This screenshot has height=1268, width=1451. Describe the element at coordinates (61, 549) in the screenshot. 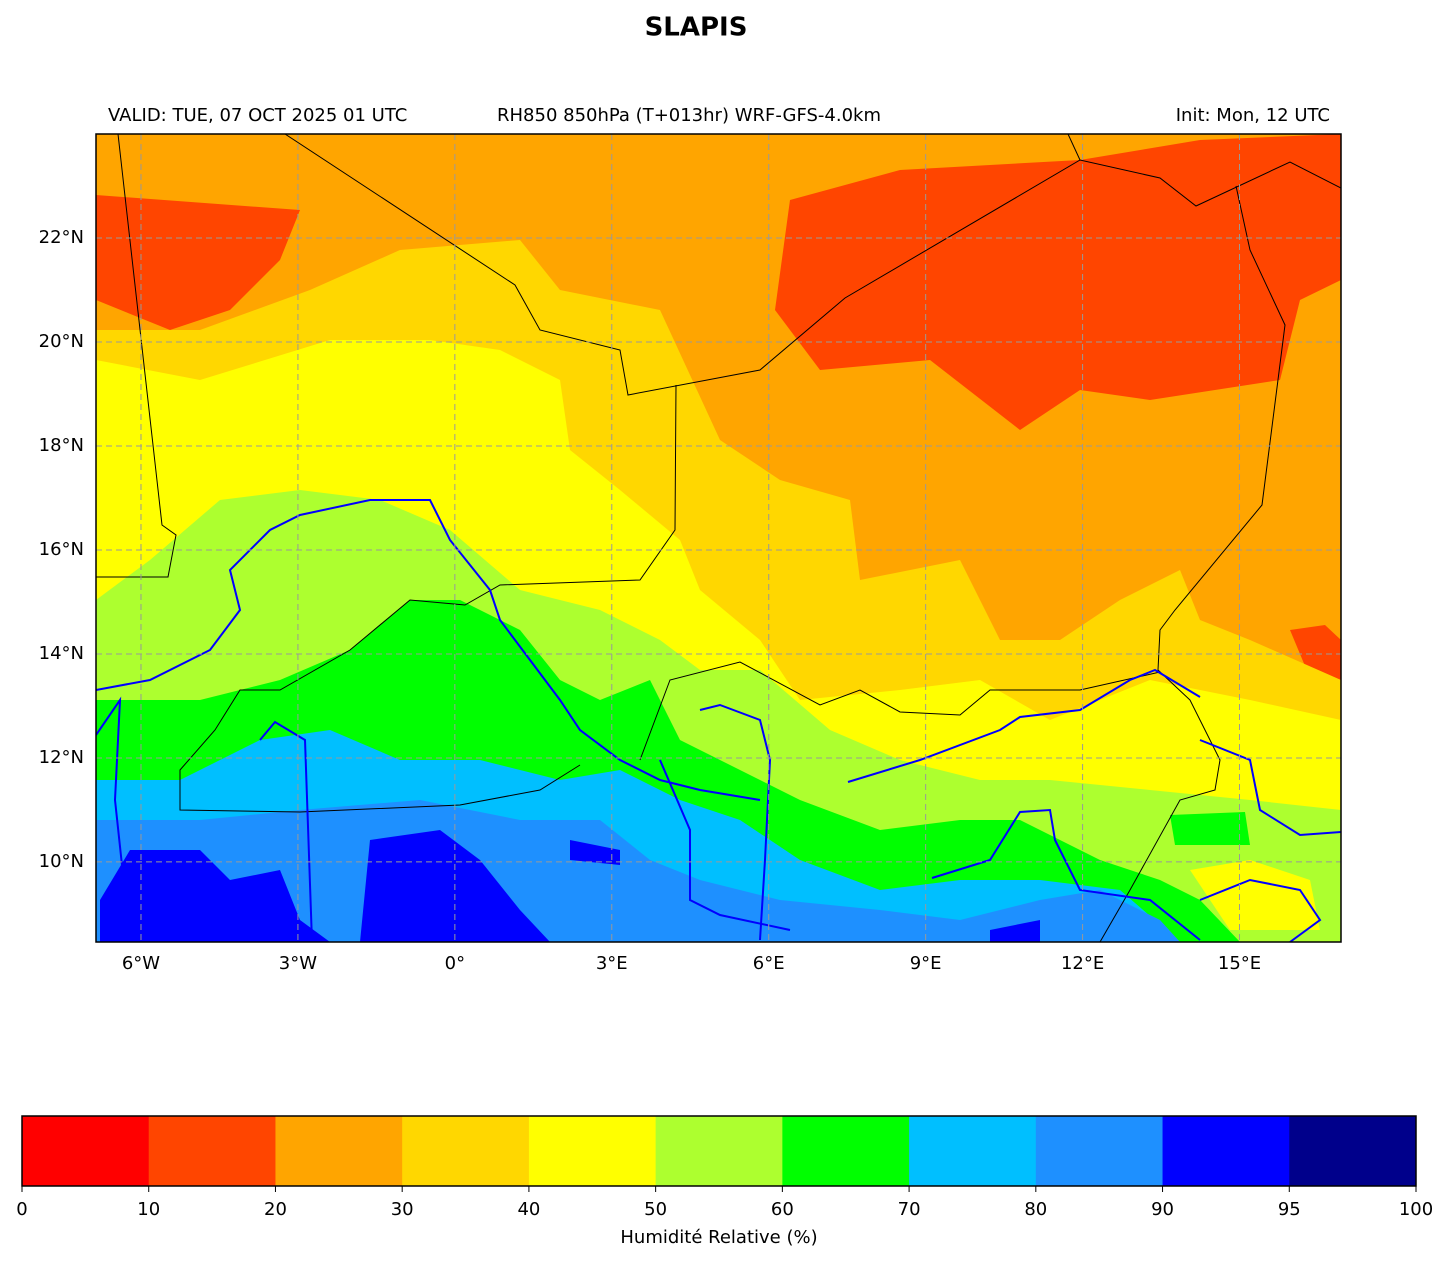

I see `y-tick-label: 16°N` at that location.